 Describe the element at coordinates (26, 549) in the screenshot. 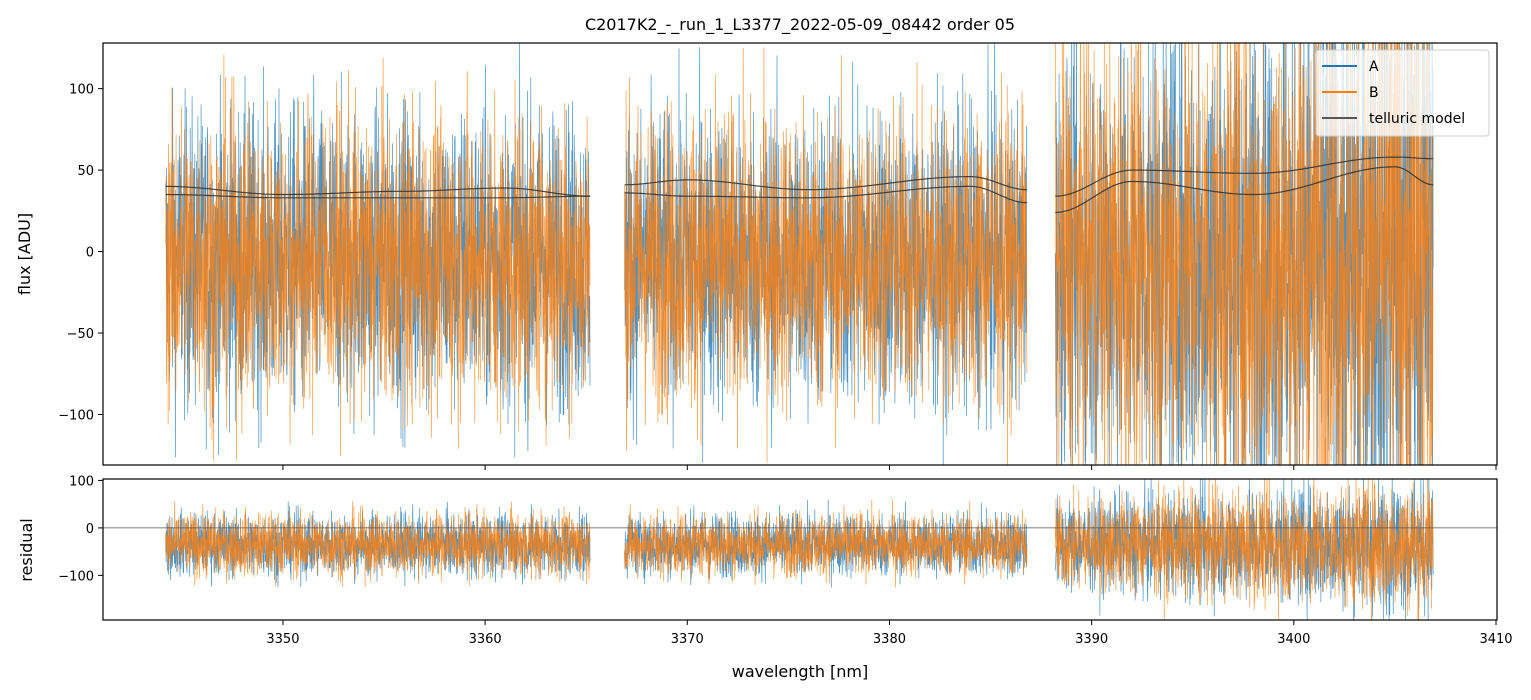

I see `y-axis-label-residual: residual` at that location.